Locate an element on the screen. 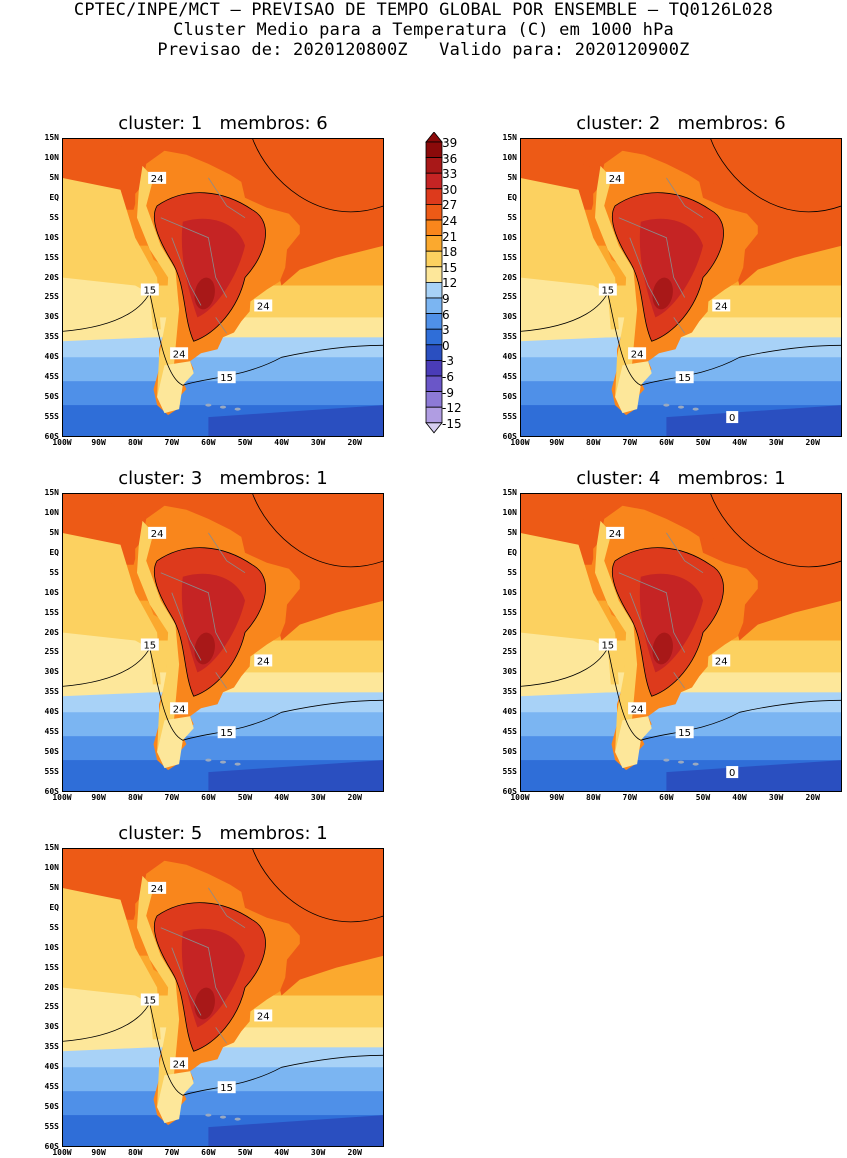 This screenshot has height=1158, width=847. panel-title: cluster: 3 membros: 1 is located at coordinates (223, 478).